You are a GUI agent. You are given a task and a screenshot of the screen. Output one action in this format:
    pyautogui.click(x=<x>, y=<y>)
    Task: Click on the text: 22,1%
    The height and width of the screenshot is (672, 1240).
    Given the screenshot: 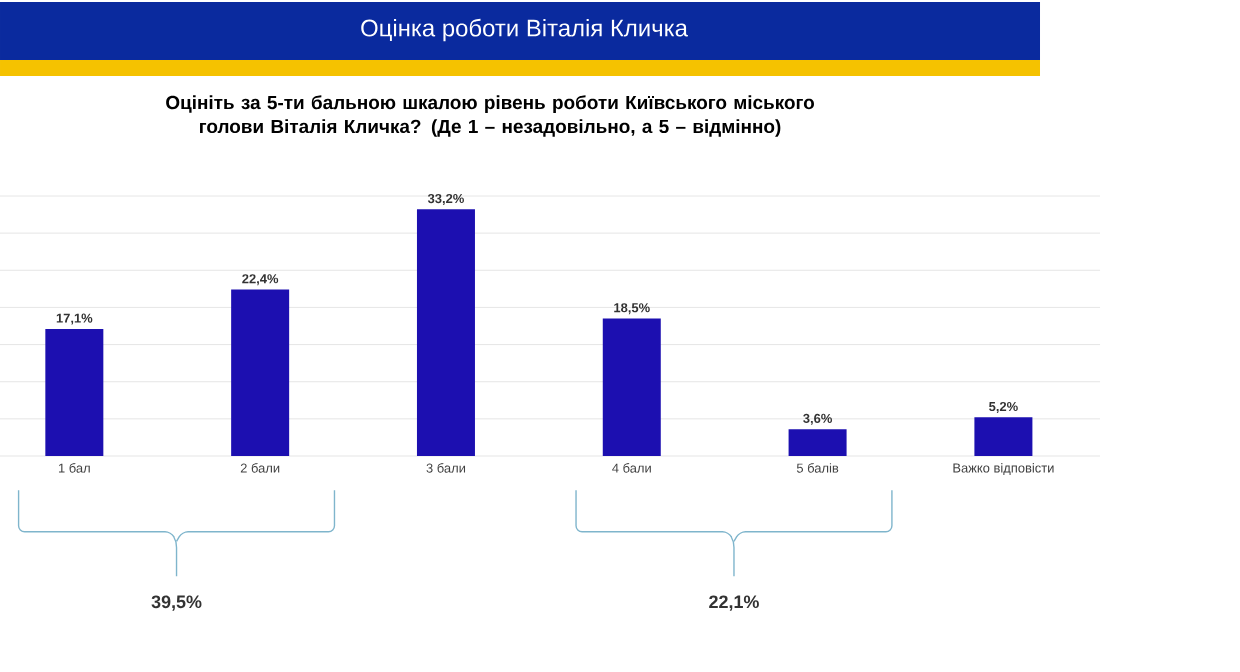 What is the action you would take?
    pyautogui.click(x=734, y=603)
    